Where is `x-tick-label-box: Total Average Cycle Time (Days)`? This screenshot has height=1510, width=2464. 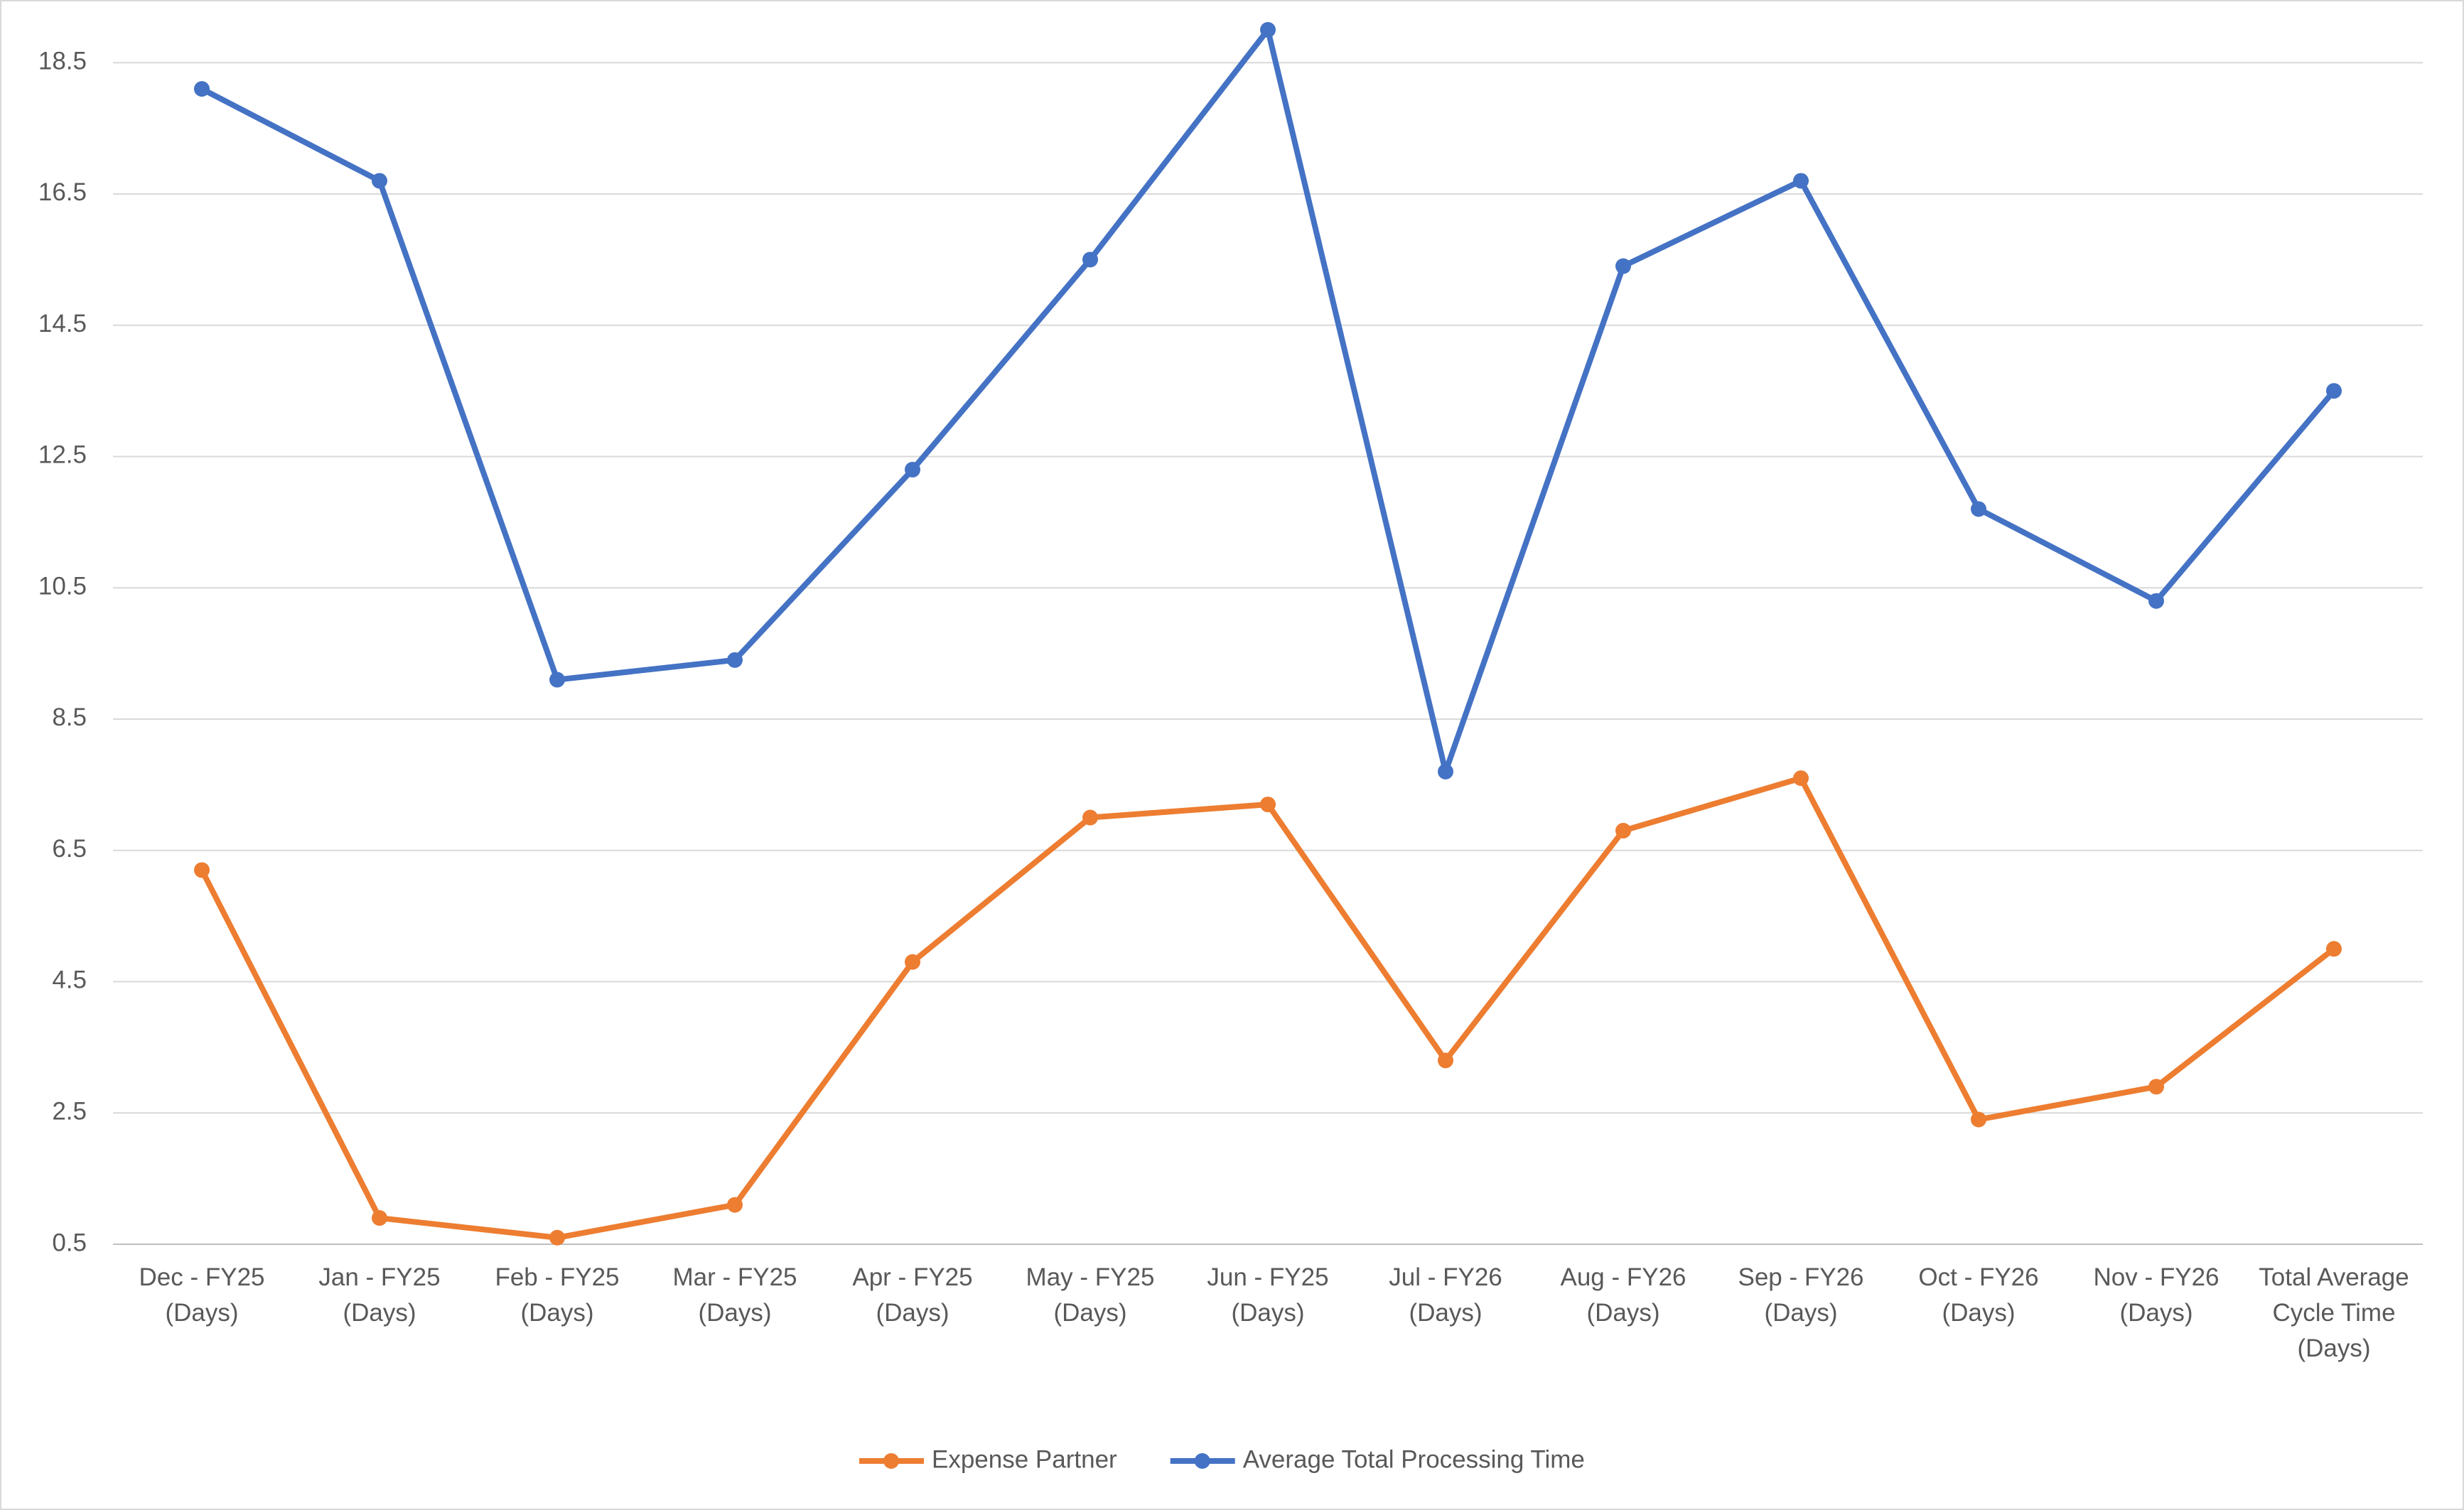 x-tick-label-box: Total Average Cycle Time (Days) is located at coordinates (2334, 1312).